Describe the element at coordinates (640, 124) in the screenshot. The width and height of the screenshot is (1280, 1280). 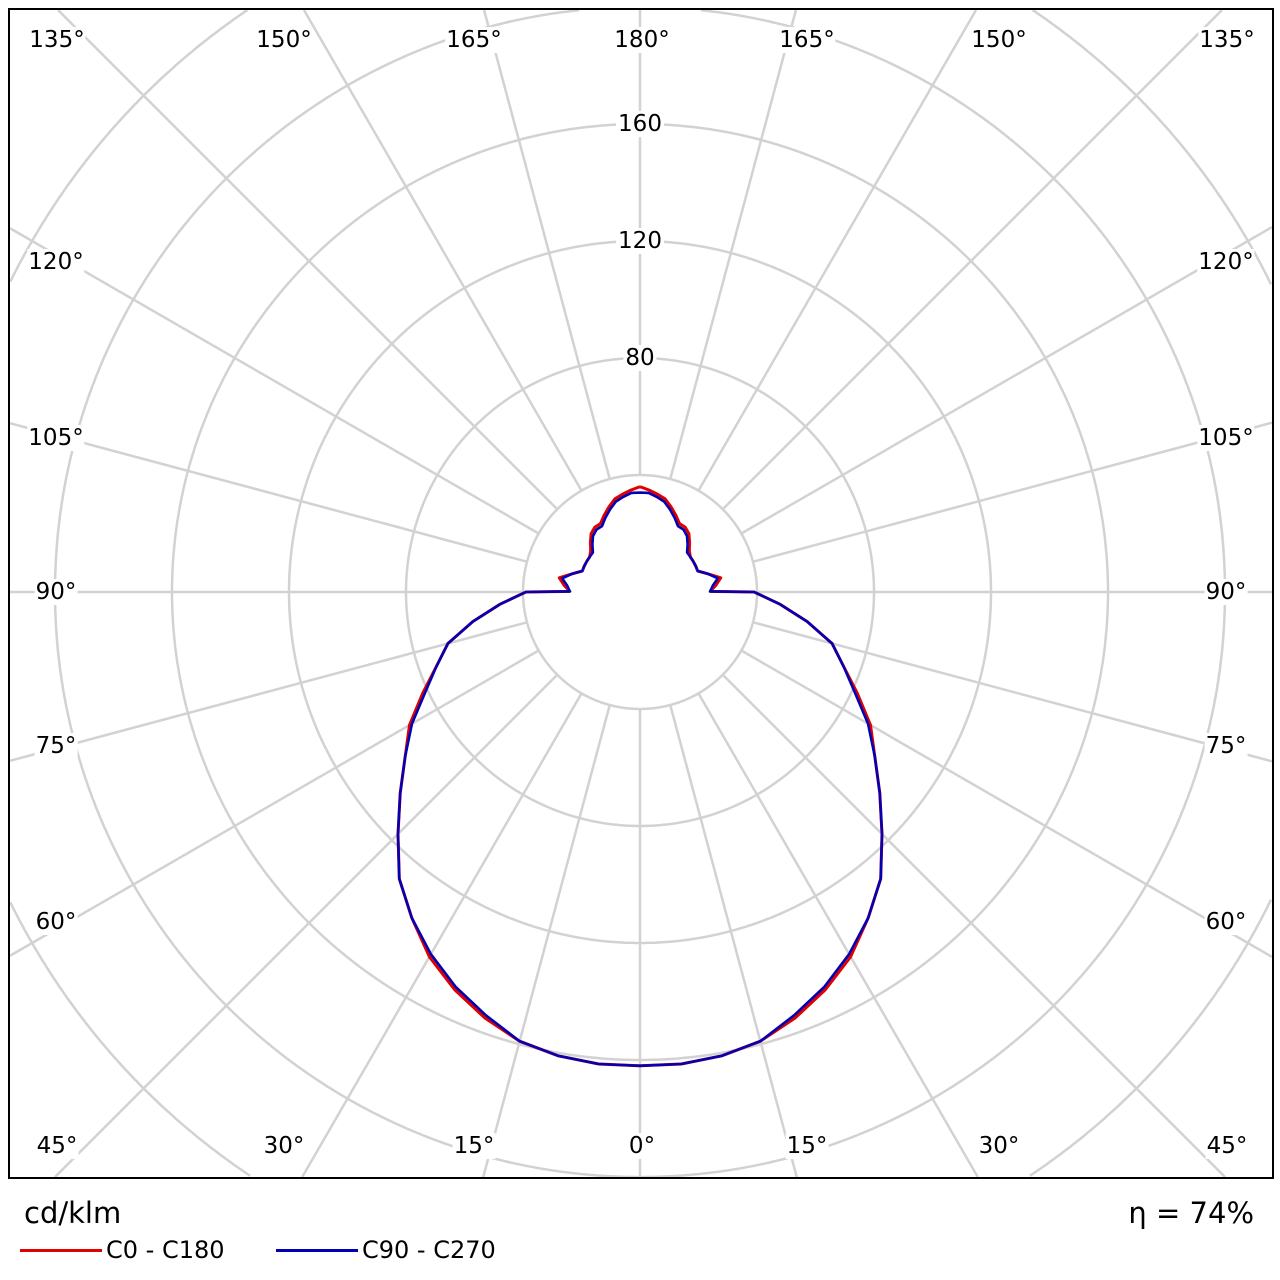
I see `radial-tick-label: 160` at that location.